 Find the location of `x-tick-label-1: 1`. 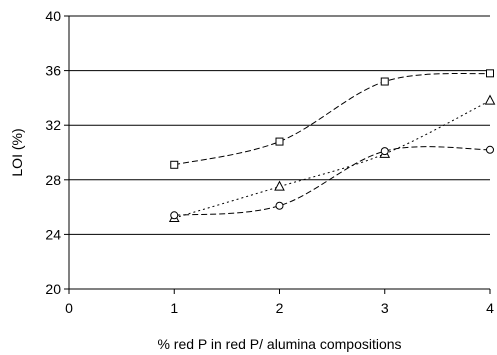

x-tick-label-1: 1 is located at coordinates (174, 308).